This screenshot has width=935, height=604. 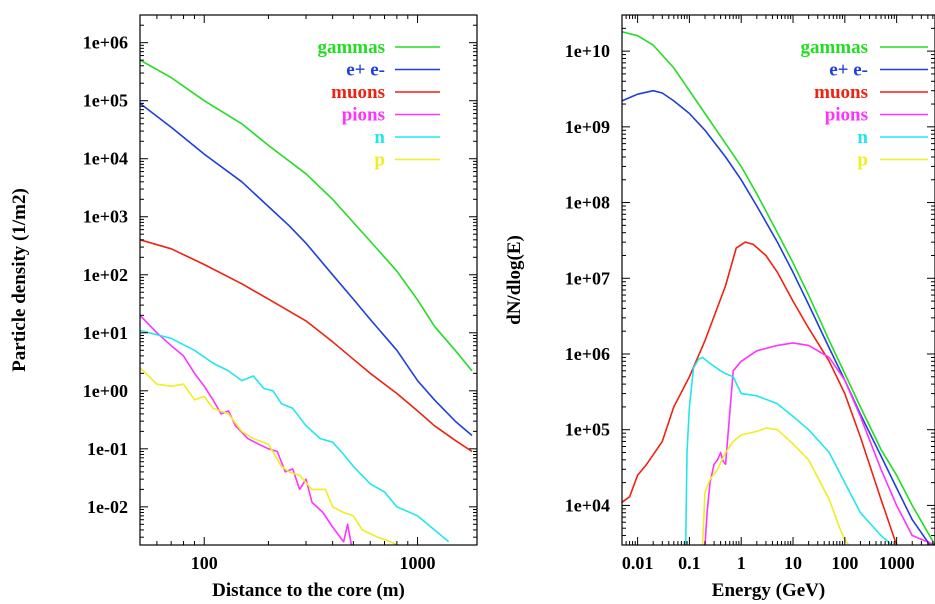 I want to click on y-axis-title: Particle density (1/m2), so click(x=19, y=280).